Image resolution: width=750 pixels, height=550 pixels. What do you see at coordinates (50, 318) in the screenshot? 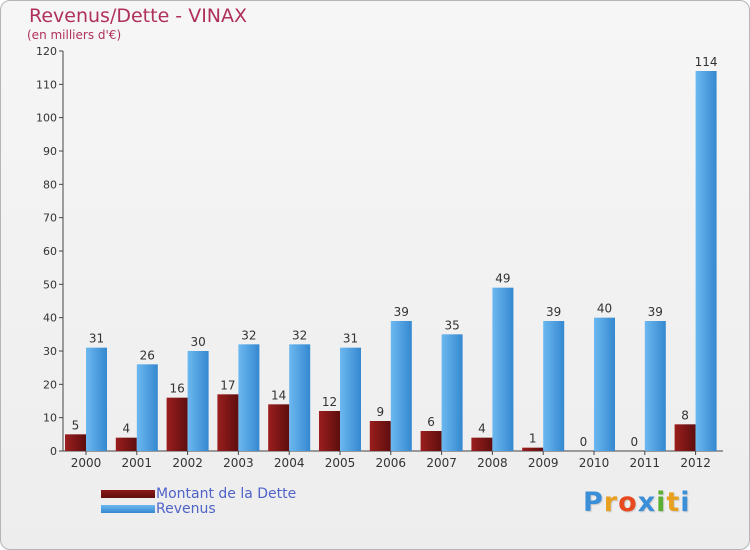
I see `y-tick-label: 40` at bounding box center [50, 318].